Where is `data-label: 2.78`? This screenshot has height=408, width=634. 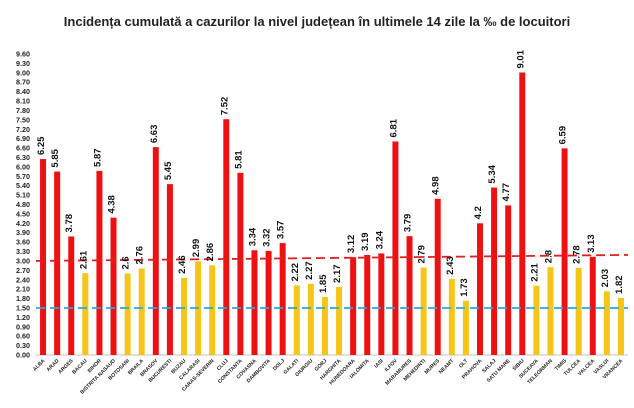
data-label: 2.78 is located at coordinates (577, 254).